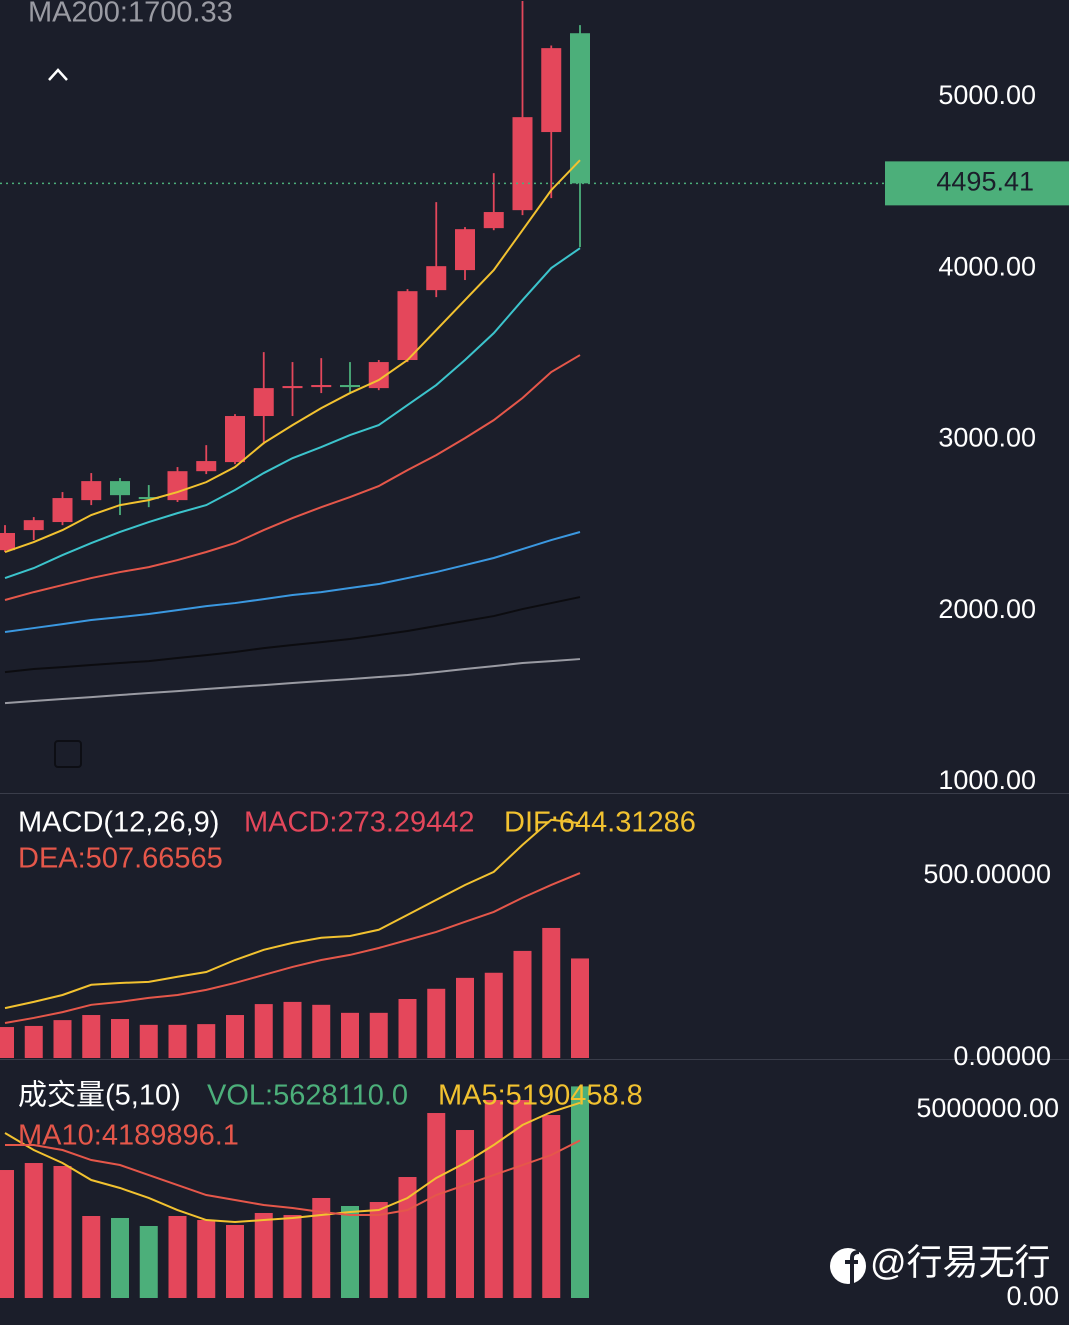  I want to click on legend-entry: MA10:4189896.1, so click(128, 1136).